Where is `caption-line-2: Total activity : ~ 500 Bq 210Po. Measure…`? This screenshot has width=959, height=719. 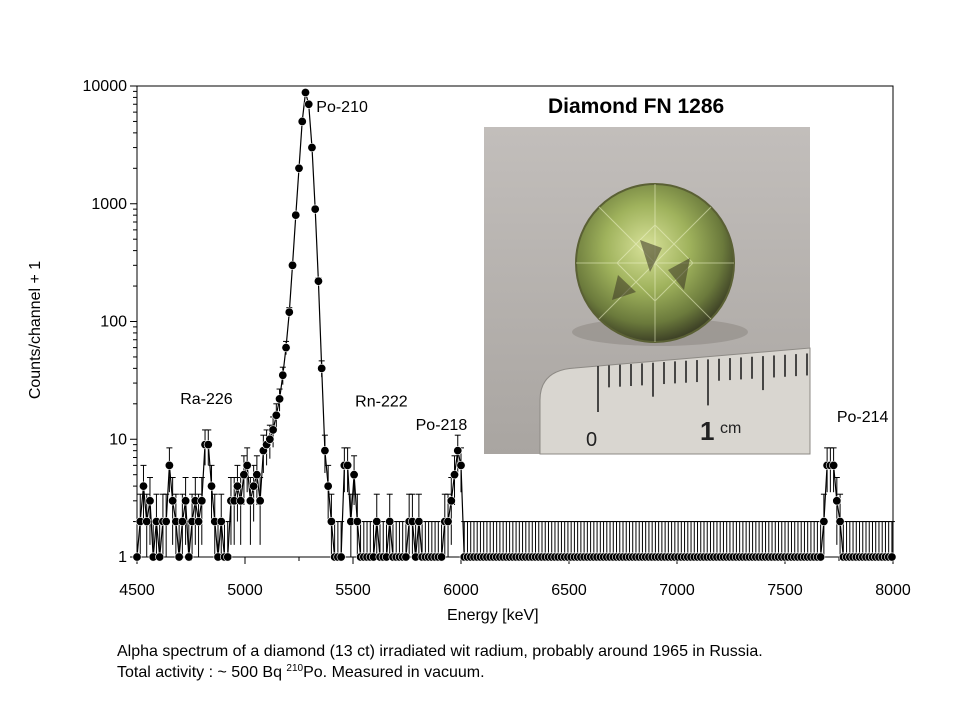 caption-line-2: Total activity : ~ 500 Bq 210Po. Measure… is located at coordinates (440, 672).